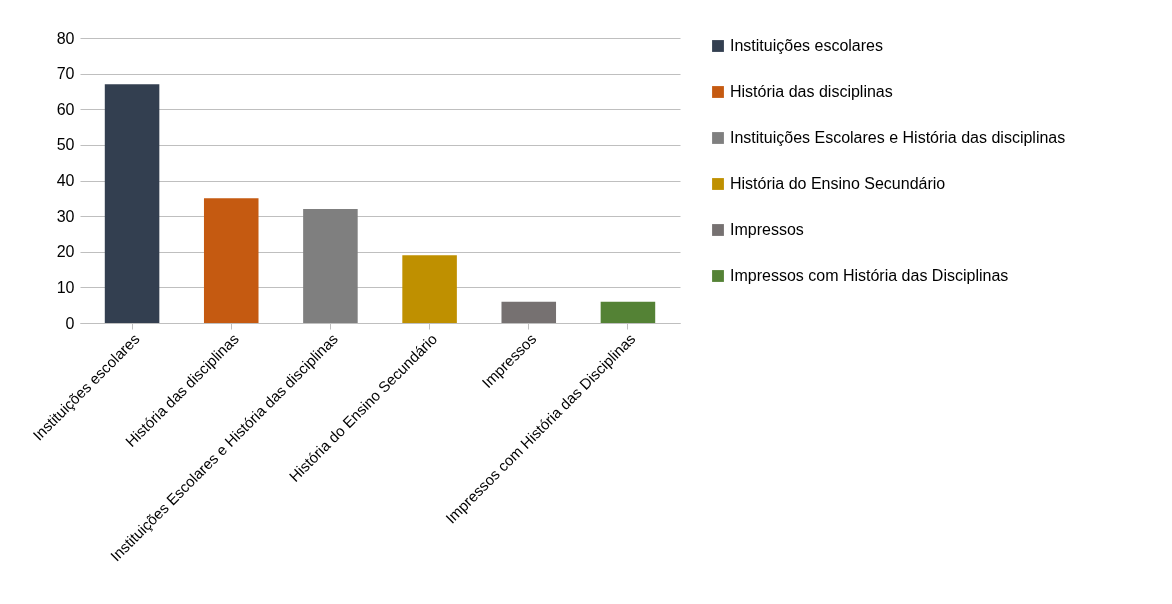 This screenshot has height=604, width=1172. Describe the element at coordinates (65, 109) in the screenshot. I see `y-tick-label: 60` at that location.